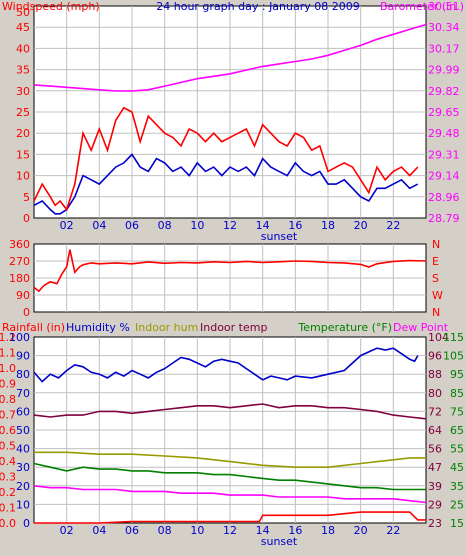 This screenshot has width=466, height=556. Describe the element at coordinates (23, 154) in the screenshot. I see `y-left-tick: 15` at that location.